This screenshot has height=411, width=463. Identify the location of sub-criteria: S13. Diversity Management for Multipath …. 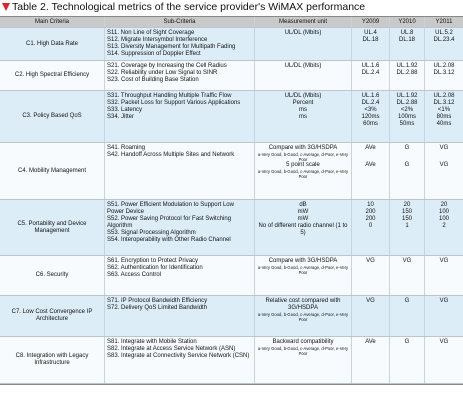
(171, 47).